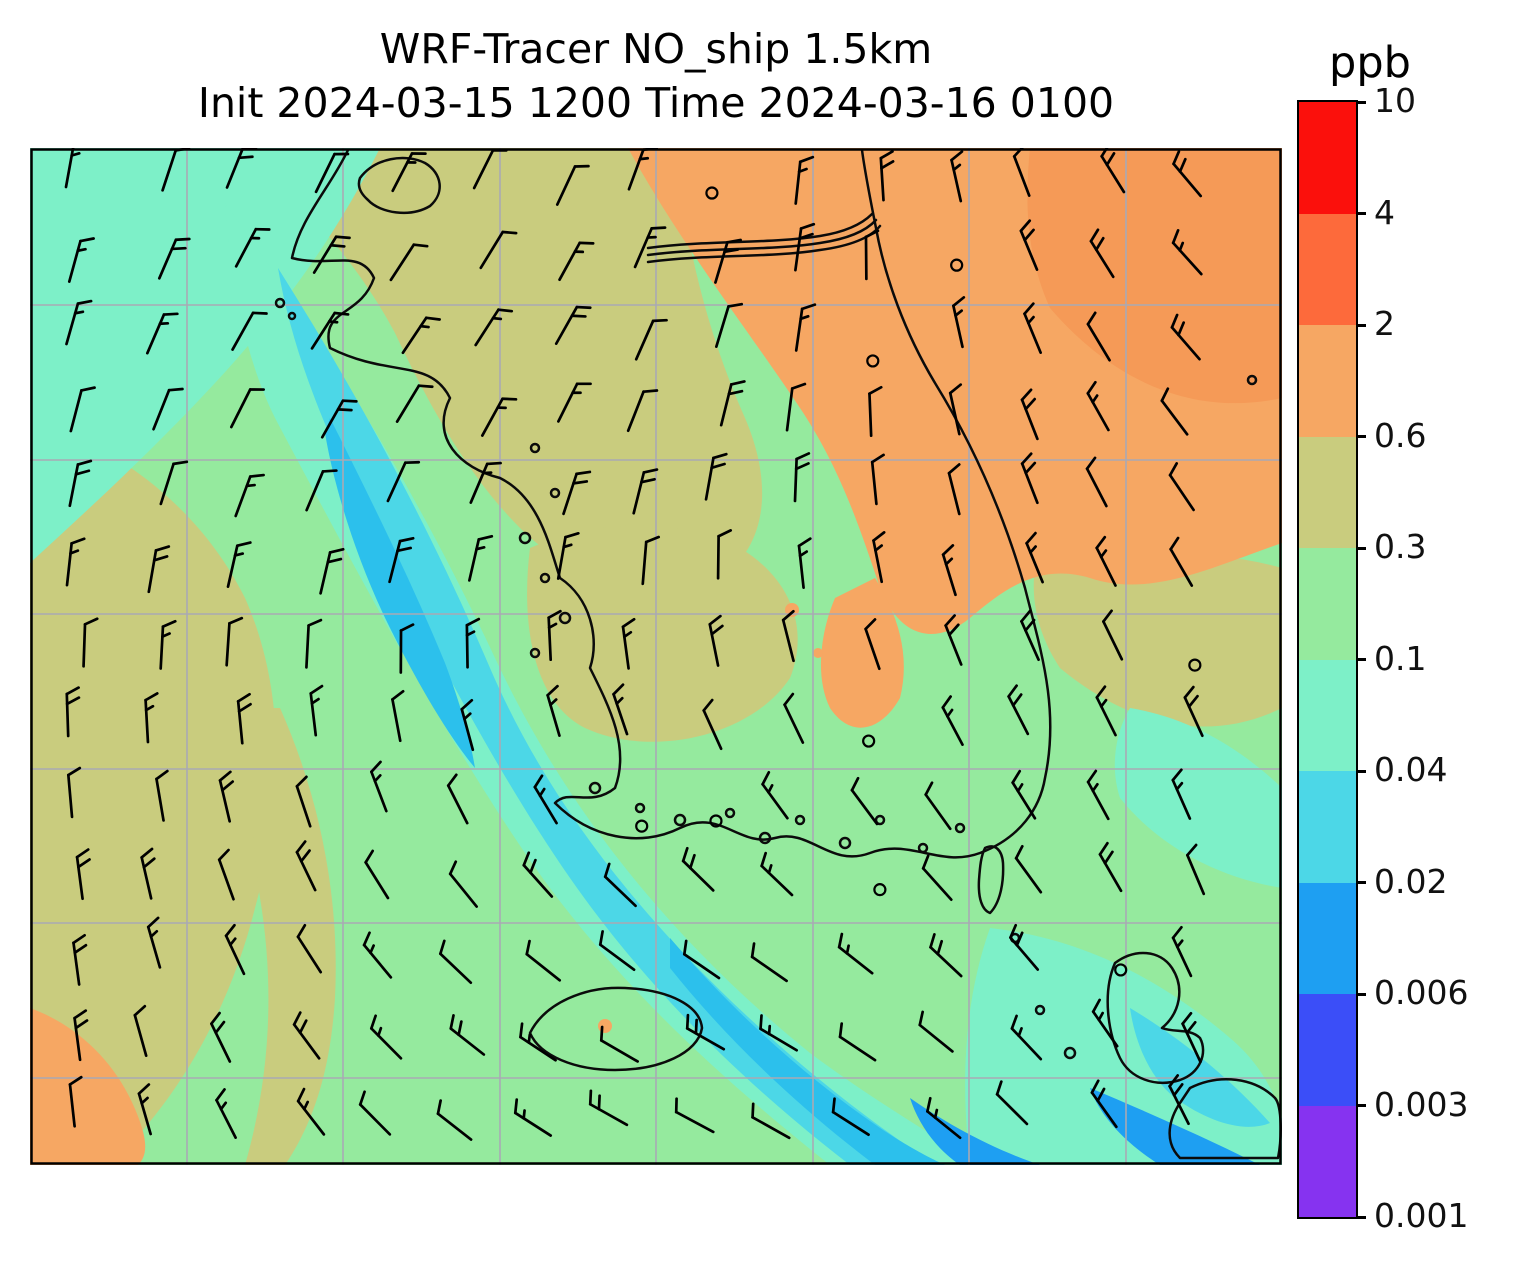 Image resolution: width=1528 pixels, height=1267 pixels. Describe the element at coordinates (1441, 658) in the screenshot. I see `colorbar-ticks: 10 4 2 0.6 0.3 0.1 0.04 0.02 0.006 0.003 0.001` at that location.